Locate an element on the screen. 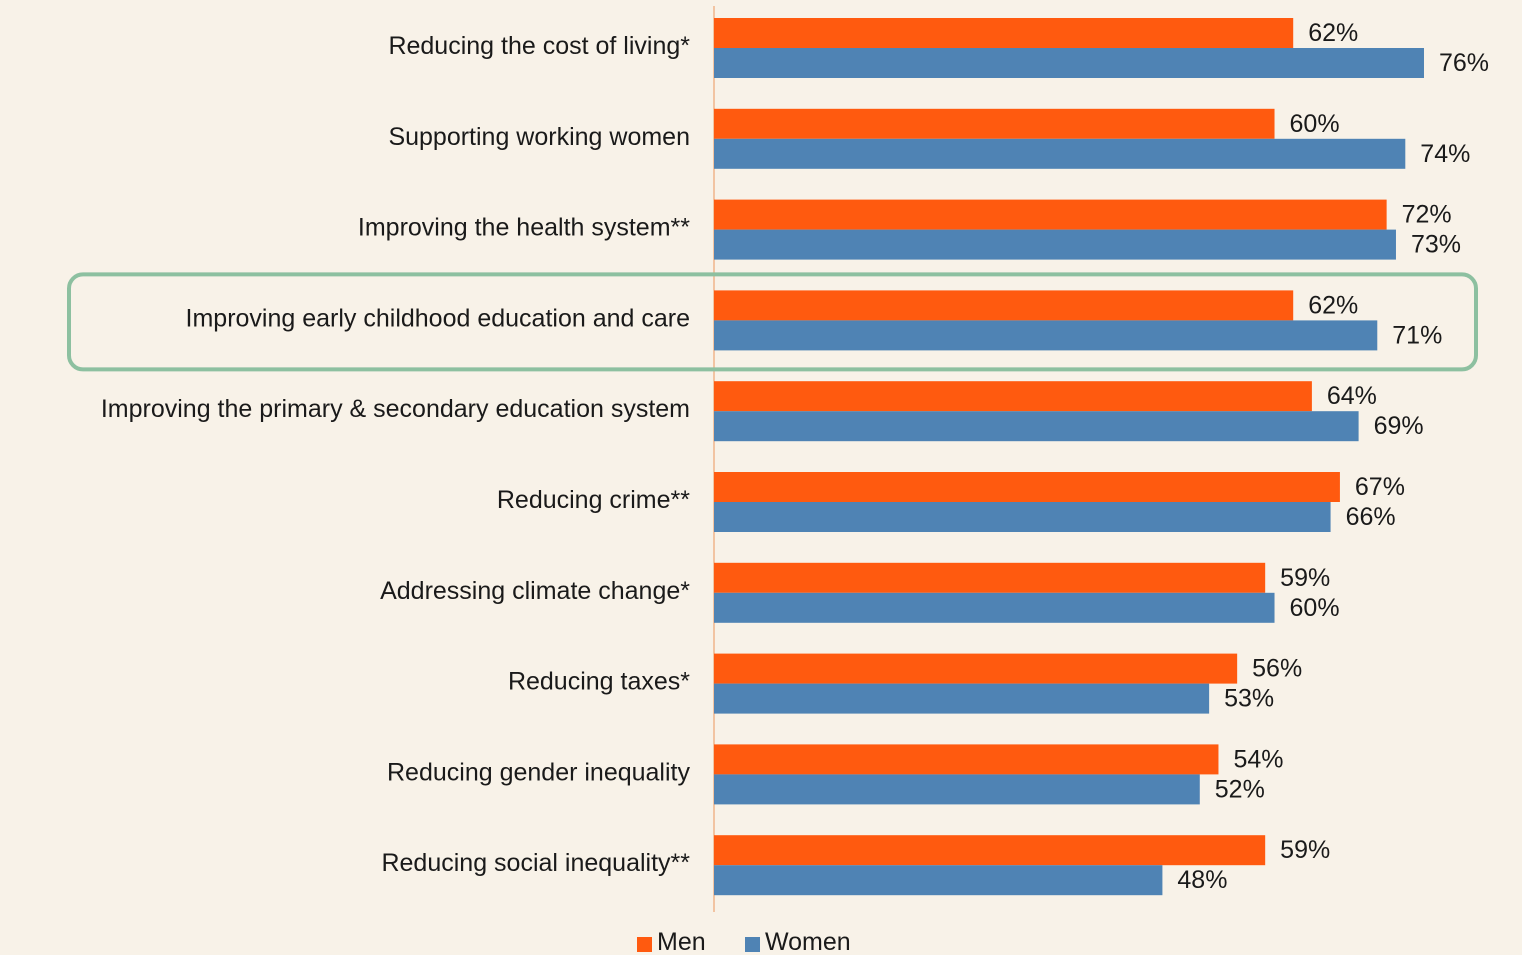 This screenshot has height=955, width=1522. bar-men-reducing-social-inequality is located at coordinates (990, 850).